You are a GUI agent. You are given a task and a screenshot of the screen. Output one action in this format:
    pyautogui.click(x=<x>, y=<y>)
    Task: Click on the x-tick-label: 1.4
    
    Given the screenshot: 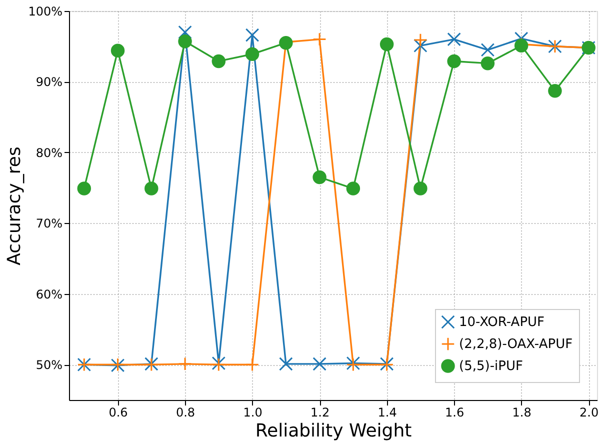 What is the action you would take?
    pyautogui.click(x=387, y=413)
    